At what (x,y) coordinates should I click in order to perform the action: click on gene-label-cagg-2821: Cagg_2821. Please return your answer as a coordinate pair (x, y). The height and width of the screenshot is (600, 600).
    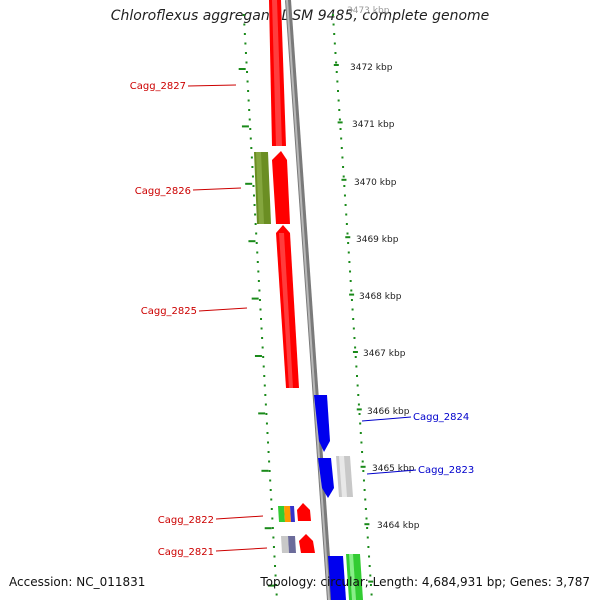
    Looking at the image, I should click on (186, 552).